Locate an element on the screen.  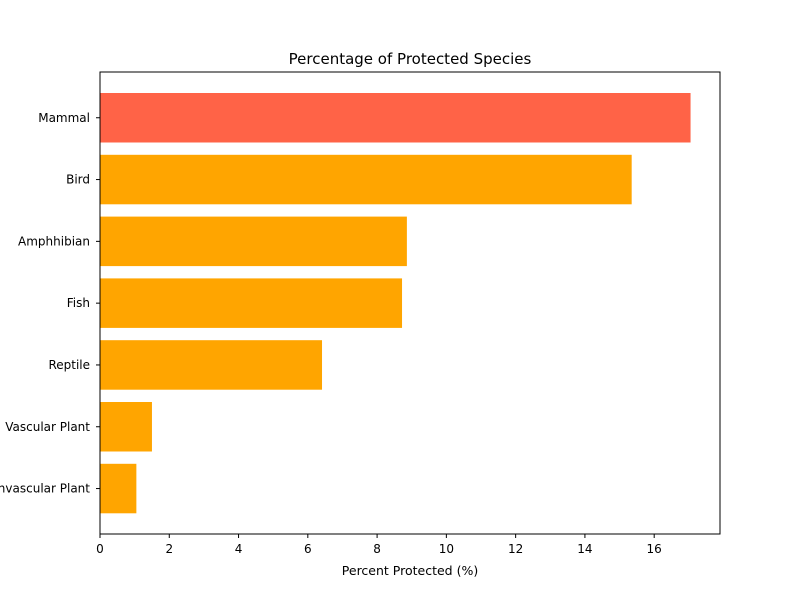
bar-mammal is located at coordinates (395, 118).